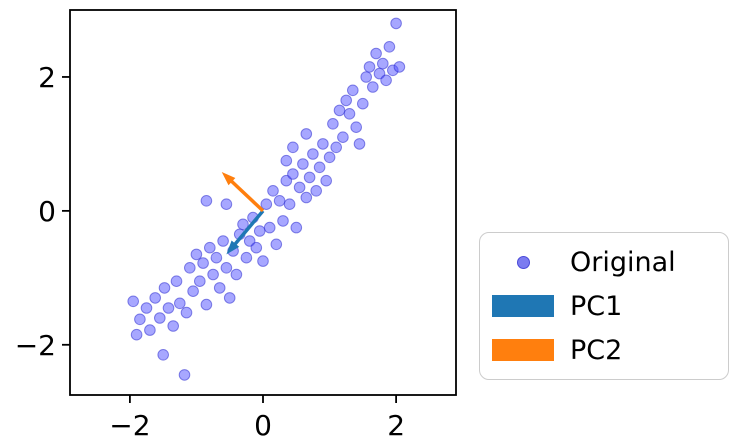 This screenshot has height=447, width=736. What do you see at coordinates (233, 247) in the screenshot?
I see `pc1-arrow-head` at bounding box center [233, 247].